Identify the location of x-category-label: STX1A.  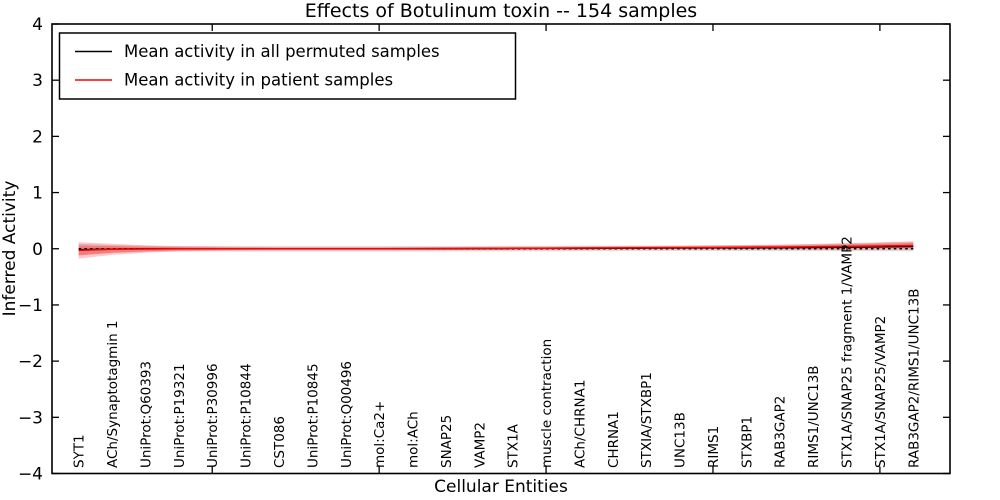
(514, 445).